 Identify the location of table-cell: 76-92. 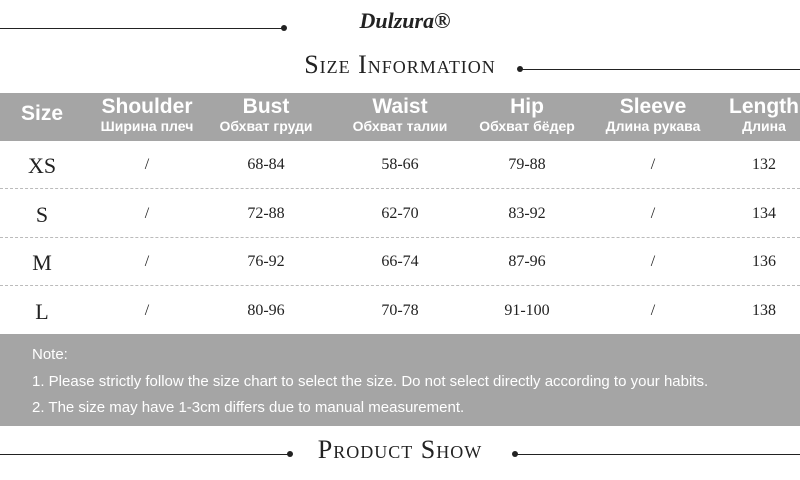
(266, 261).